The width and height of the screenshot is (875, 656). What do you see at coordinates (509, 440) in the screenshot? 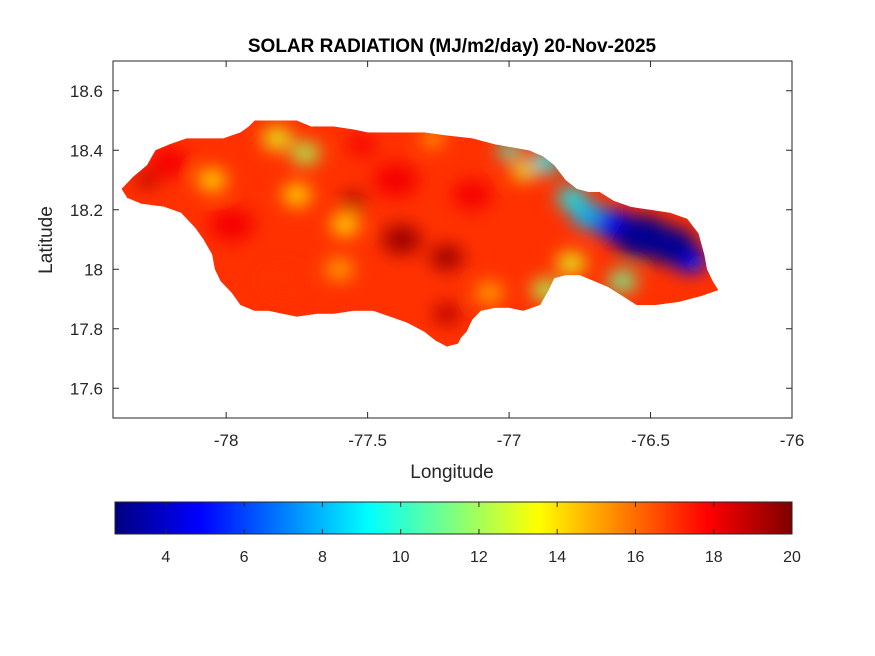
I see `x-tick-label: -77` at bounding box center [509, 440].